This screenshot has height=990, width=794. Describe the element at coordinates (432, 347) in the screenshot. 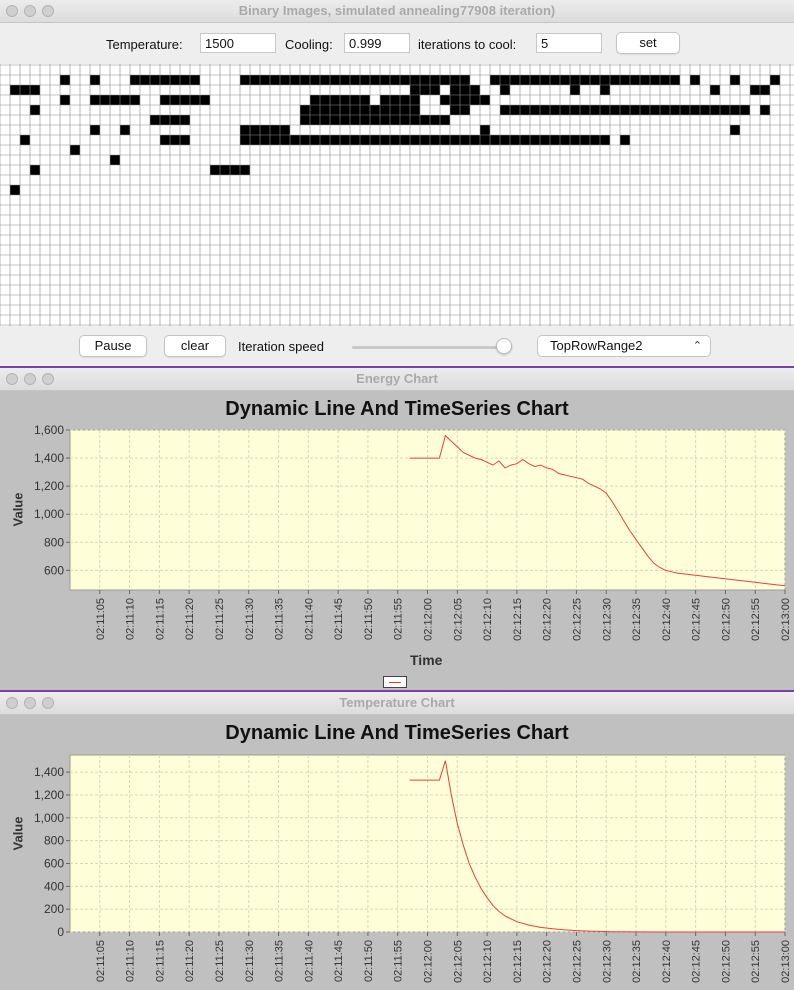

I see `iteration-speed-slider` at that location.